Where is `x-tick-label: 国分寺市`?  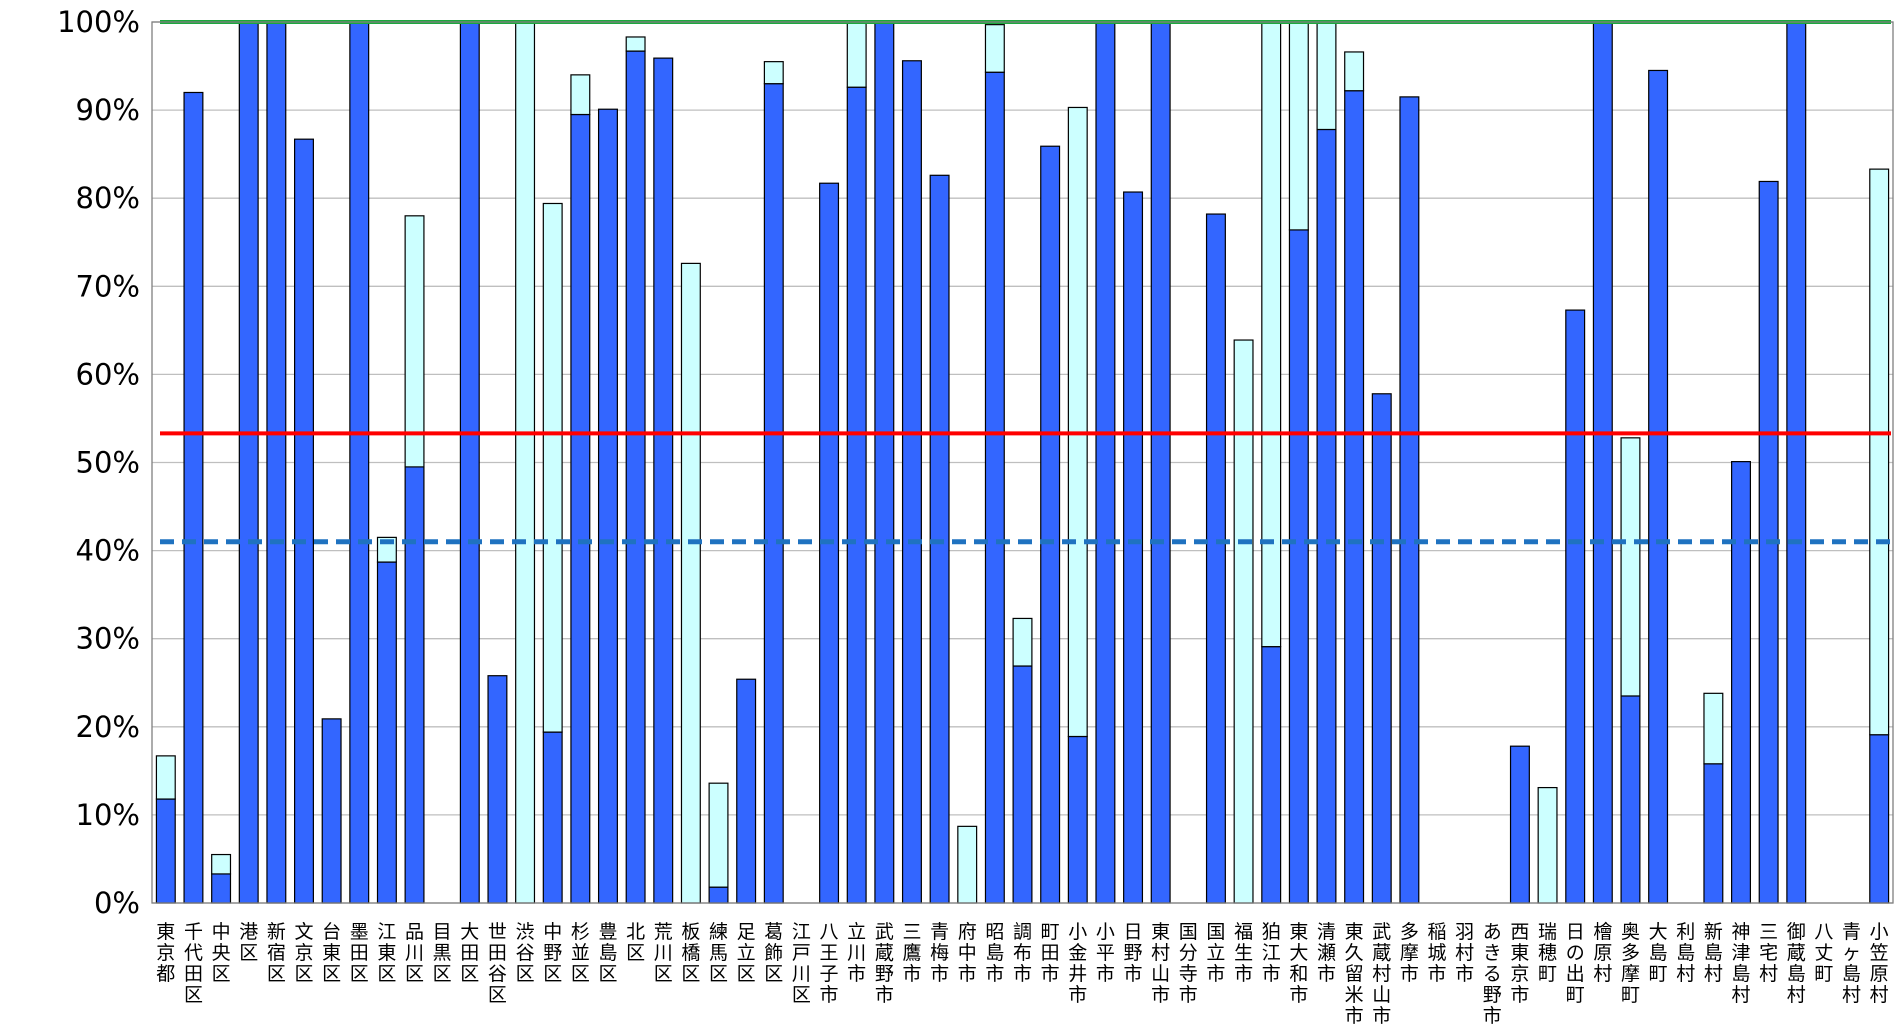 x-tick-label: 国分寺市 is located at coordinates (1188, 963).